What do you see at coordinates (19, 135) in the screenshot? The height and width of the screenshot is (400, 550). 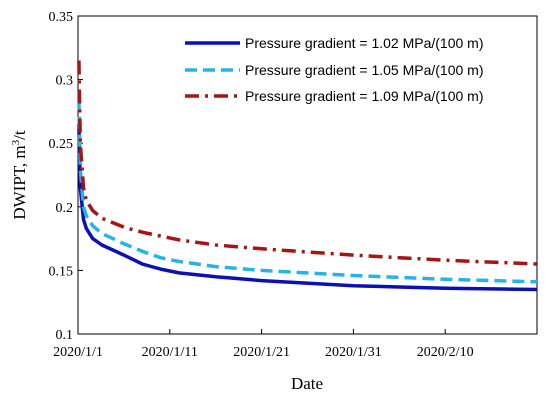 I see `y-axis-title-tail: /t` at bounding box center [19, 135].